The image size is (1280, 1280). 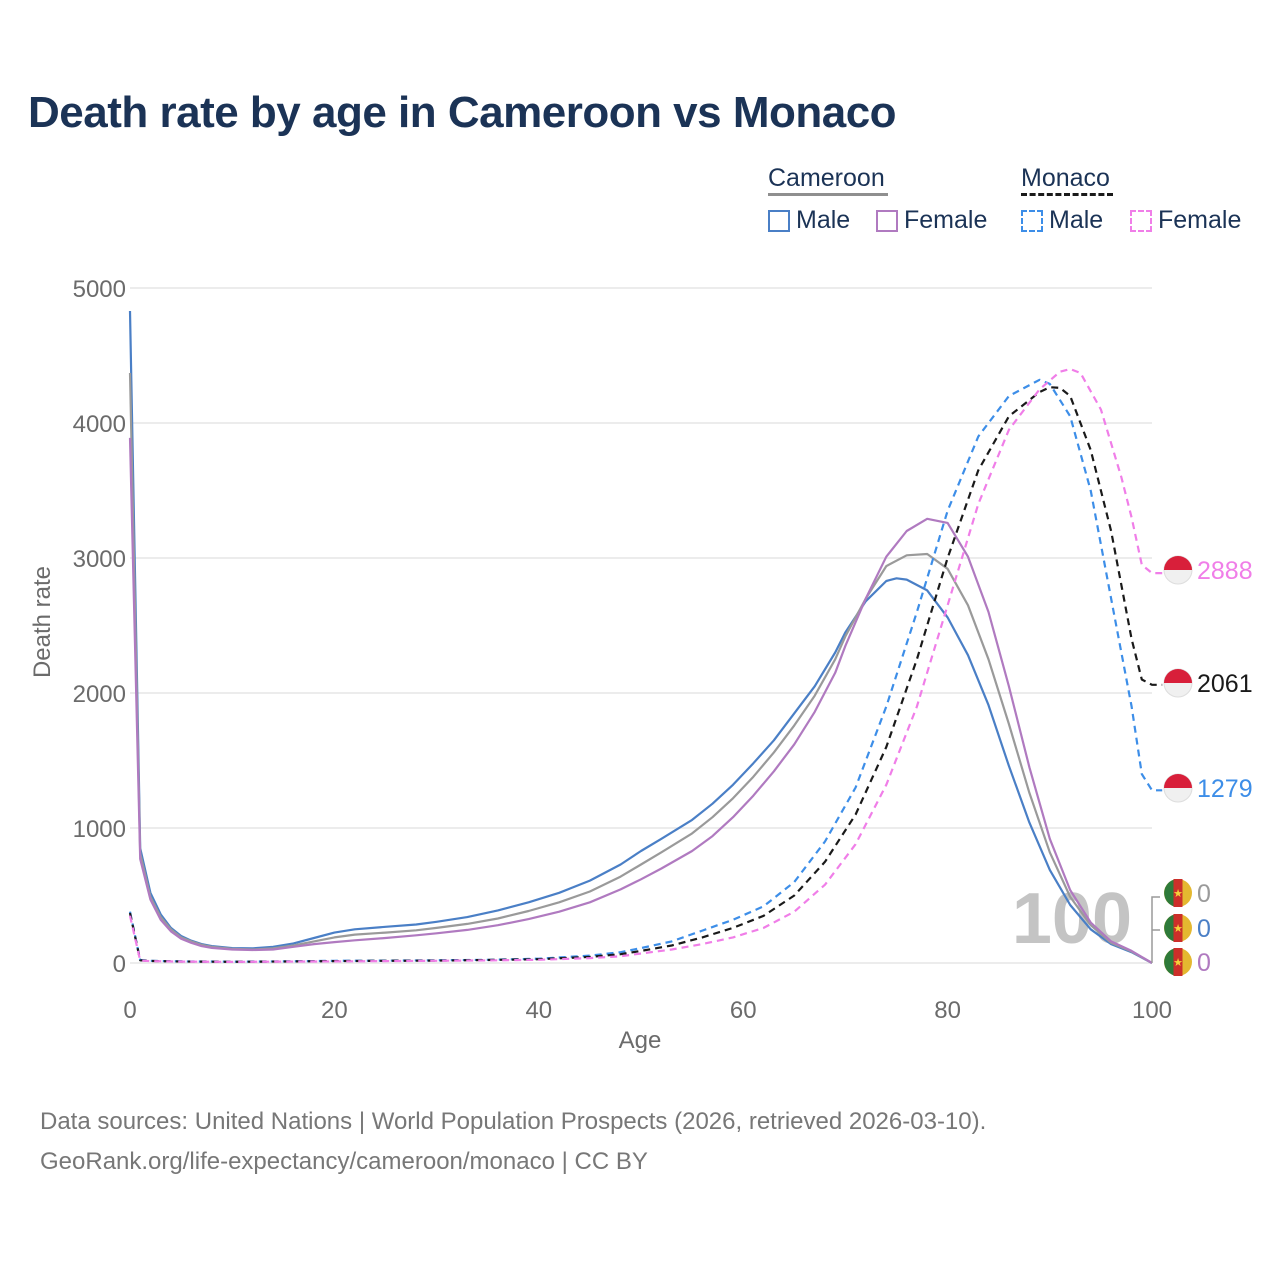 I want to click on x-tick-label: 20, so click(x=334, y=1010).